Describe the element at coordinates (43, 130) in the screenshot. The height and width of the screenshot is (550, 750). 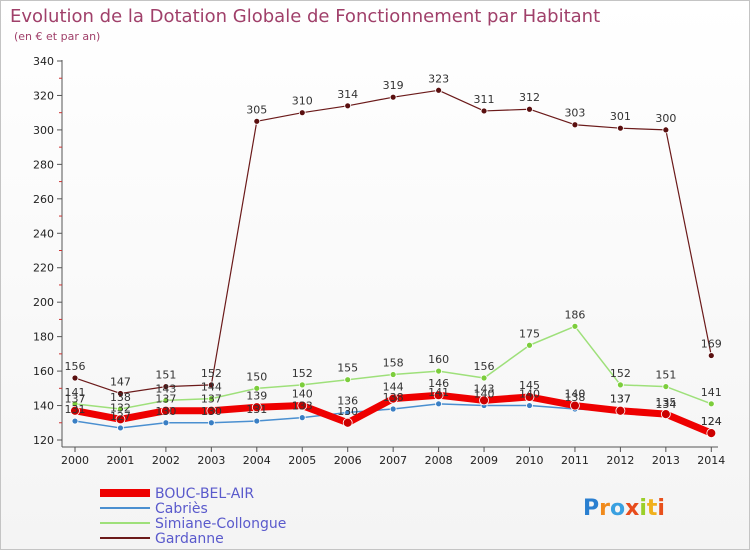
I see `y-tick-label: 300` at that location.